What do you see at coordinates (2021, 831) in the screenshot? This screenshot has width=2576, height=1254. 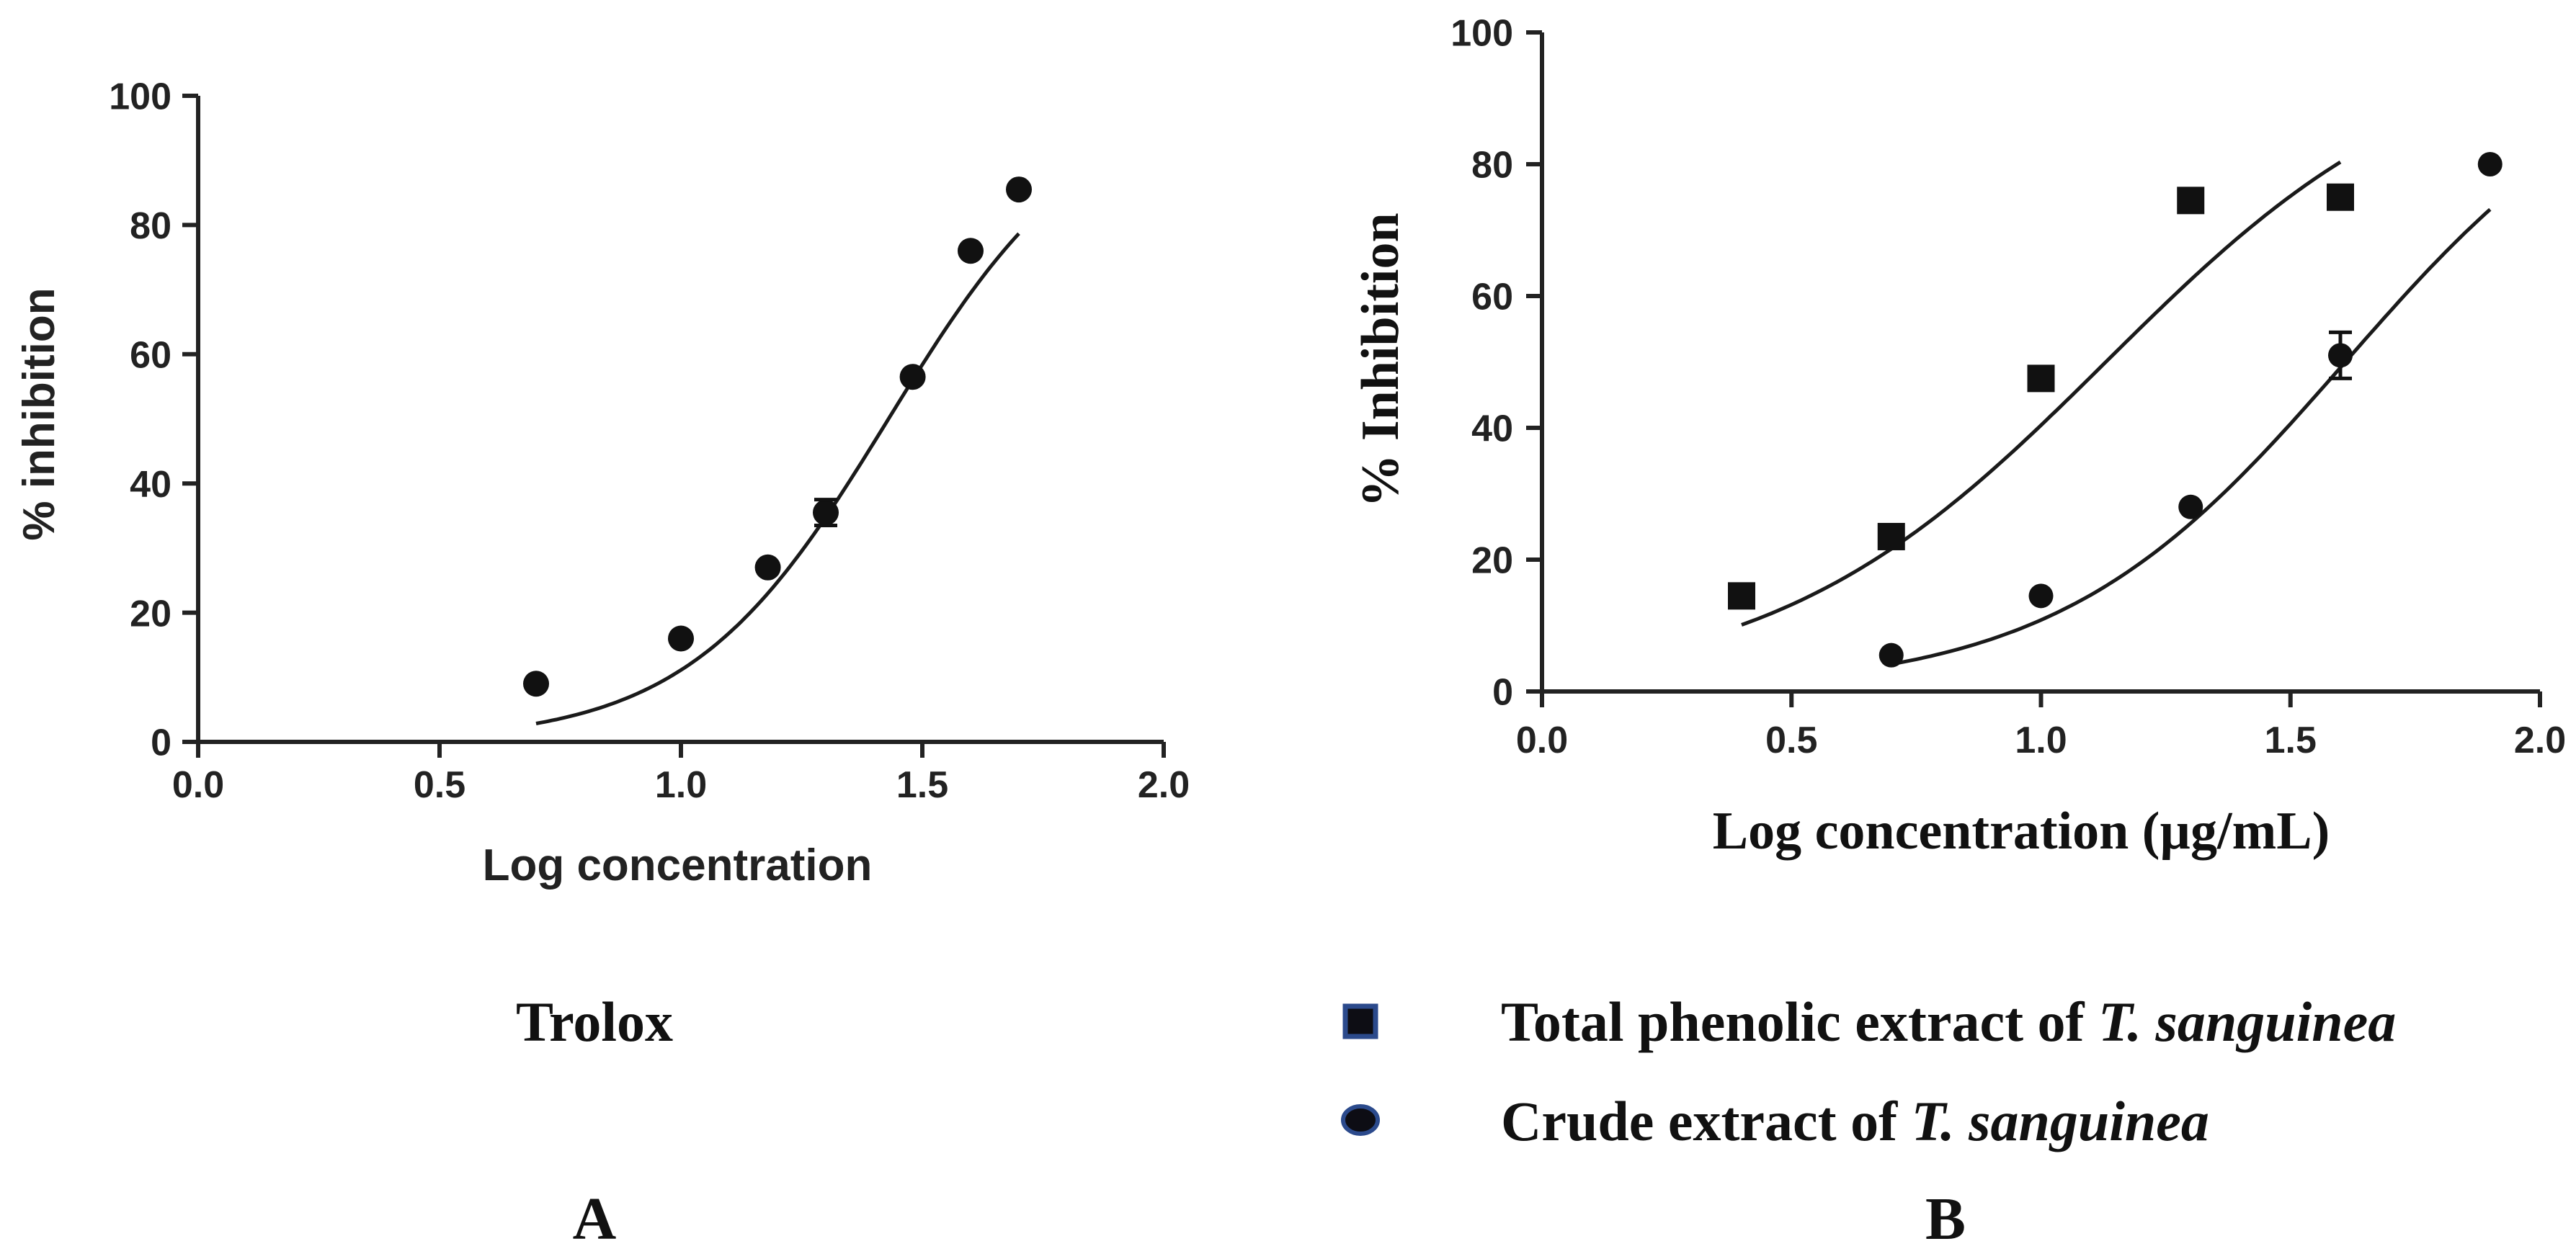 I see `chart-b-xlabel: Log concentration (µg/mL)` at bounding box center [2021, 831].